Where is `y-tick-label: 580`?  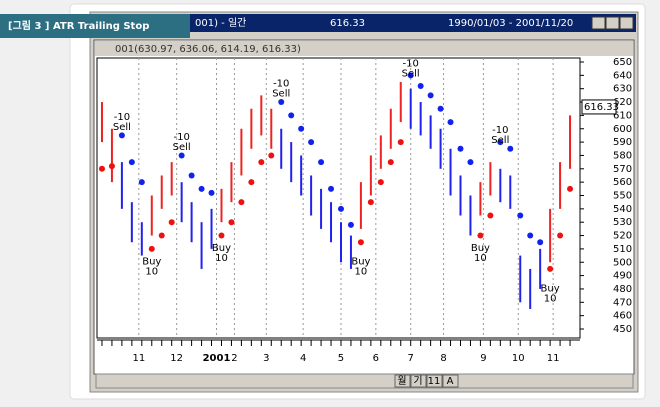
y-tick-label: 580 is located at coordinates (622, 155).